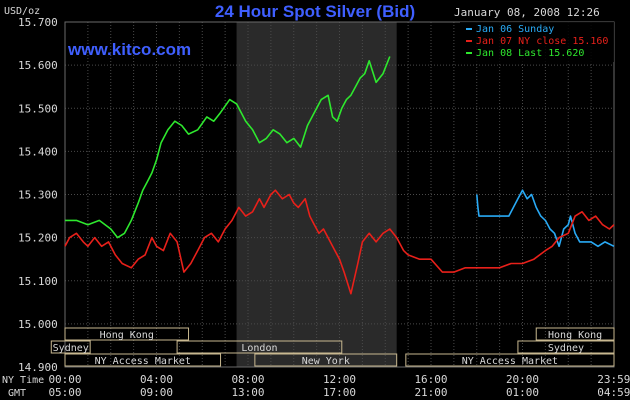 The width and height of the screenshot is (630, 400). Describe the element at coordinates (38, 65) in the screenshot. I see `y-tick-label: 15.600` at that location.